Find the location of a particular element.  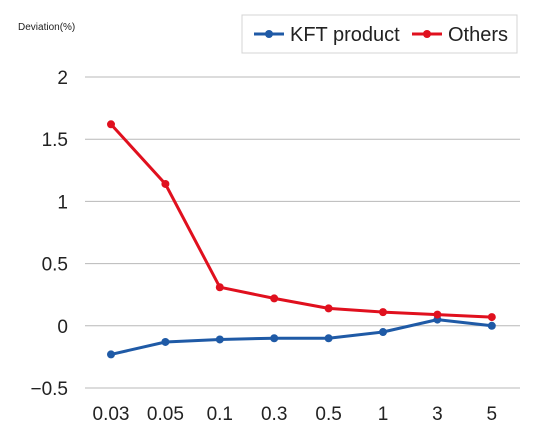

legend: KFT product Others is located at coordinates (379, 34).